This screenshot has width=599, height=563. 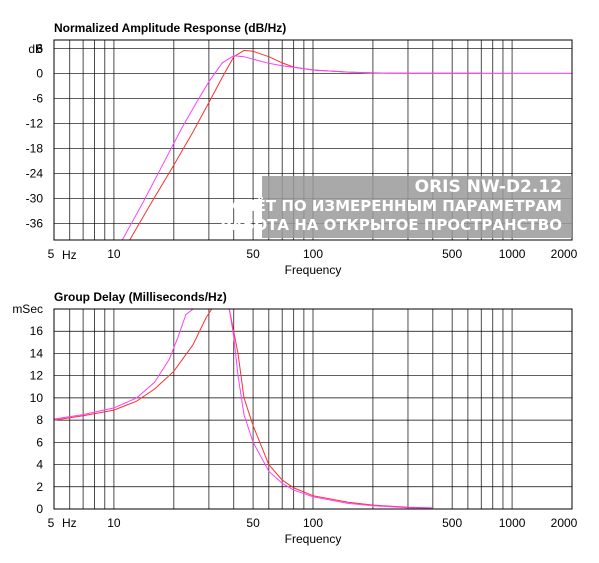 I want to click on y-tick-label: 14, so click(x=37, y=353).